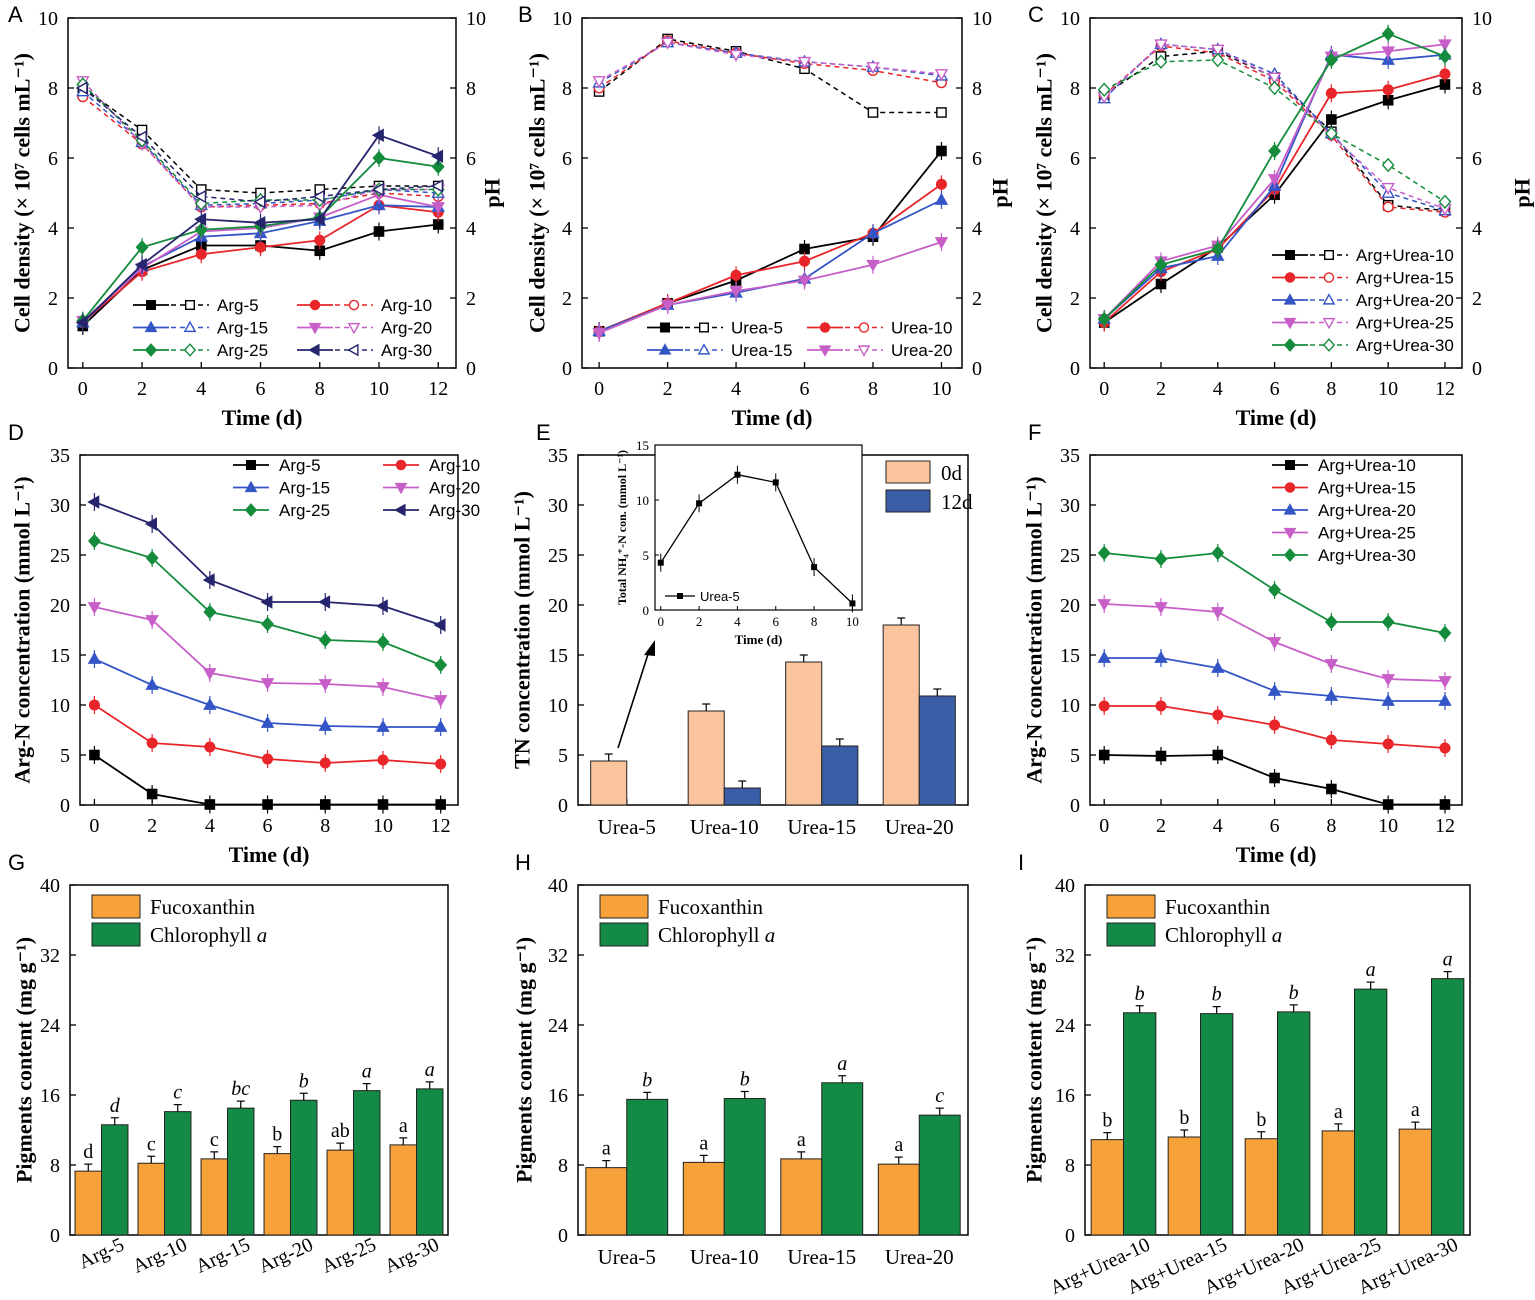 The height and width of the screenshot is (1300, 1535). I want to click on legend-item: Arg-20, so click(431, 488).